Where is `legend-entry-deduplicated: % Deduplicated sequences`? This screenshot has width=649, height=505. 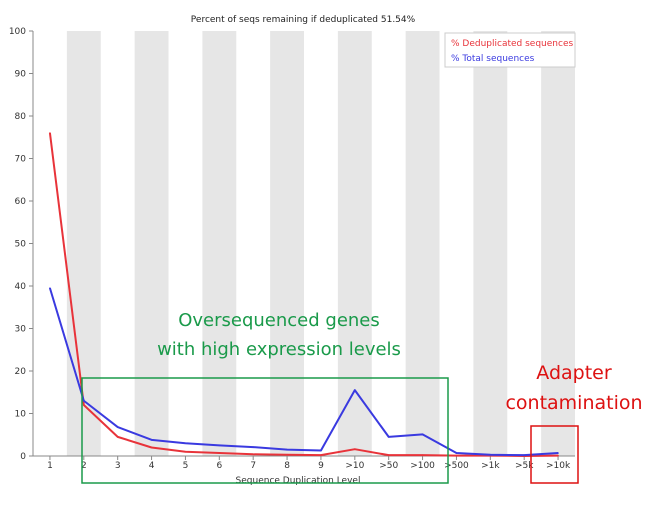 legend-entry-deduplicated: % Deduplicated sequences is located at coordinates (512, 44).